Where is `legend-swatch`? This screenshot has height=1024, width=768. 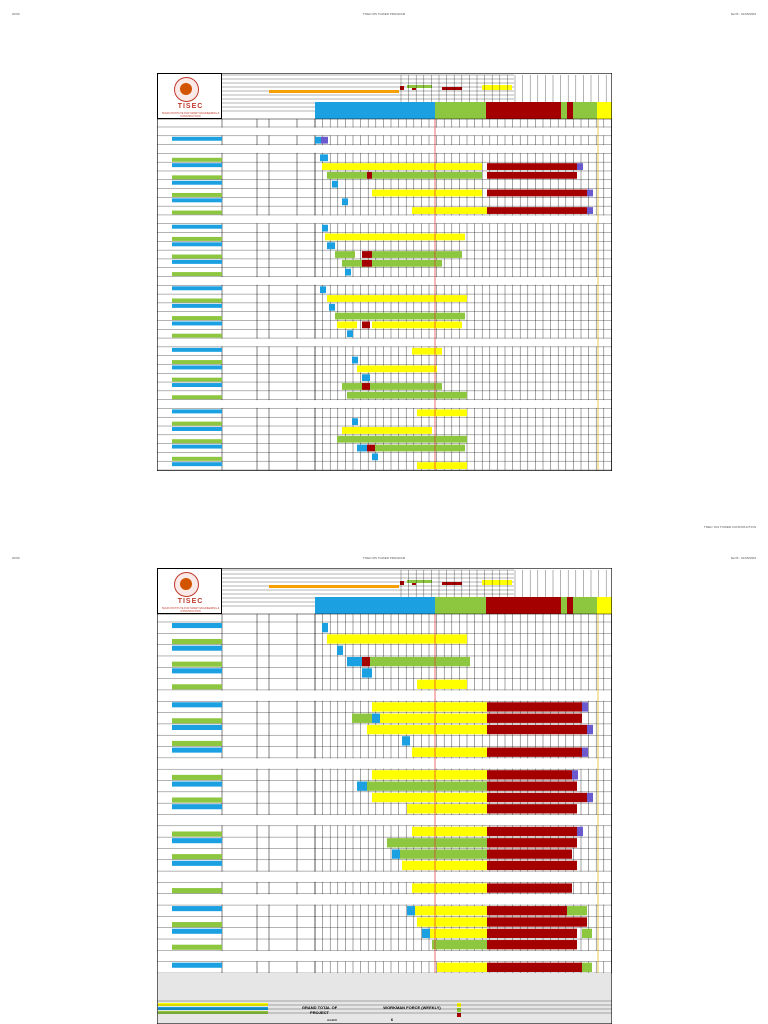
legend-swatch is located at coordinates (459, 1015).